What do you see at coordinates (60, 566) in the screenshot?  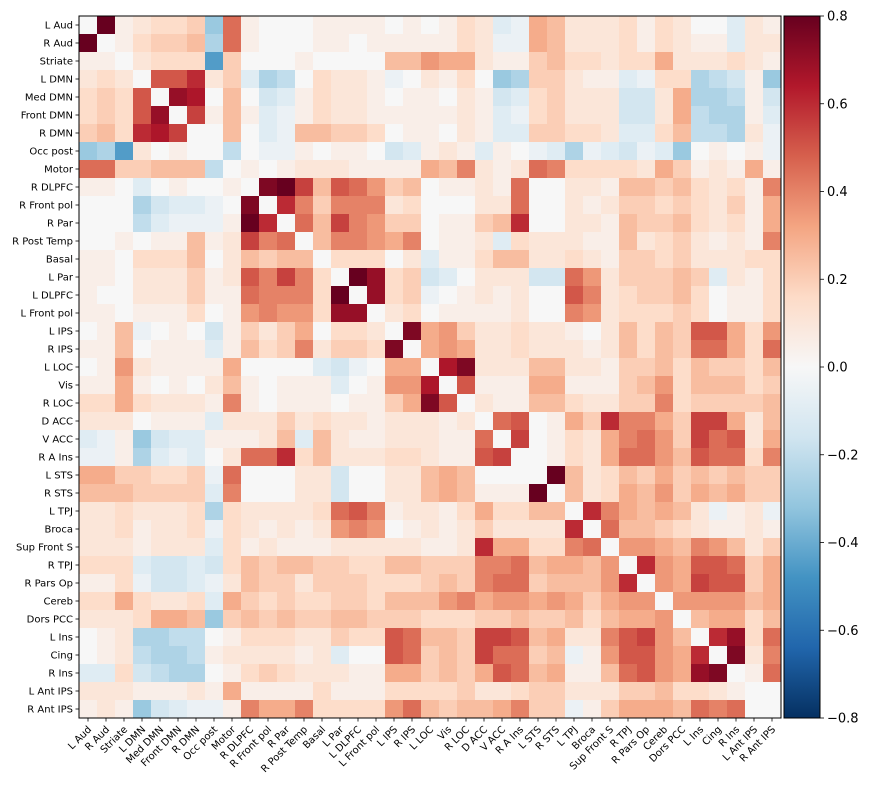 I see `y-tick-label: R TPJ` at bounding box center [60, 566].